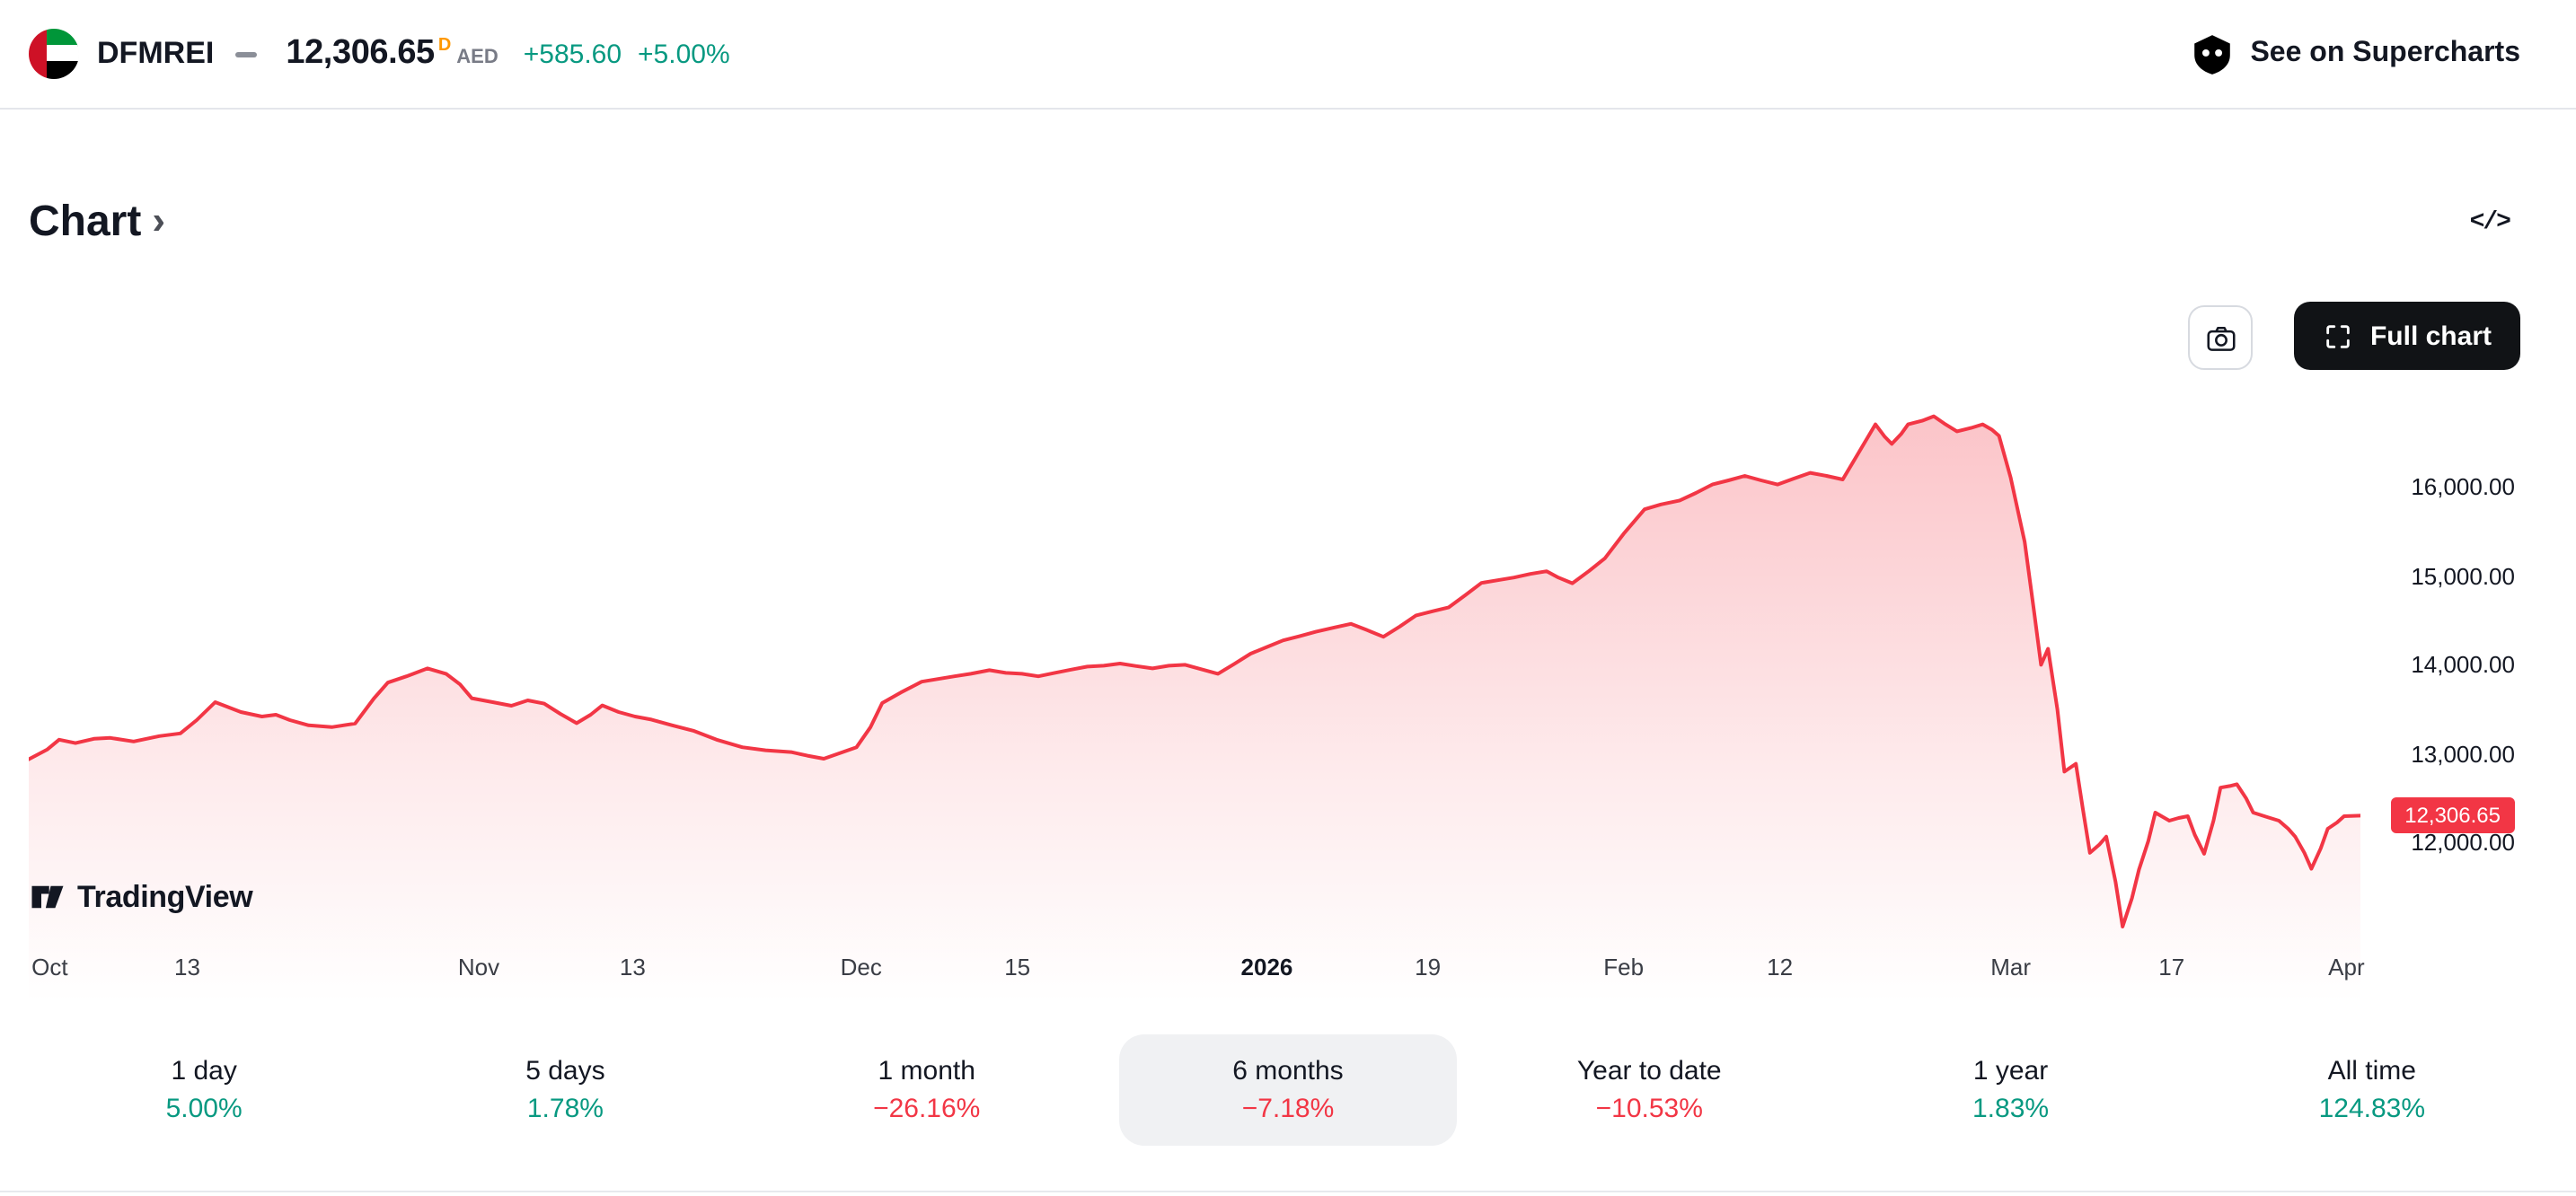 The height and width of the screenshot is (1196, 2576). What do you see at coordinates (2463, 486) in the screenshot?
I see `price-axis-label: 16,000.00` at bounding box center [2463, 486].